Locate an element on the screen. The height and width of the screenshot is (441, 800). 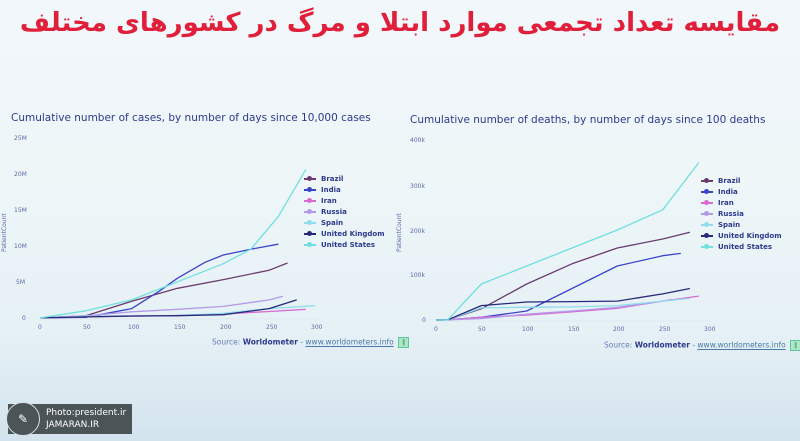
right-xtick: 100 is located at coordinates (528, 329).